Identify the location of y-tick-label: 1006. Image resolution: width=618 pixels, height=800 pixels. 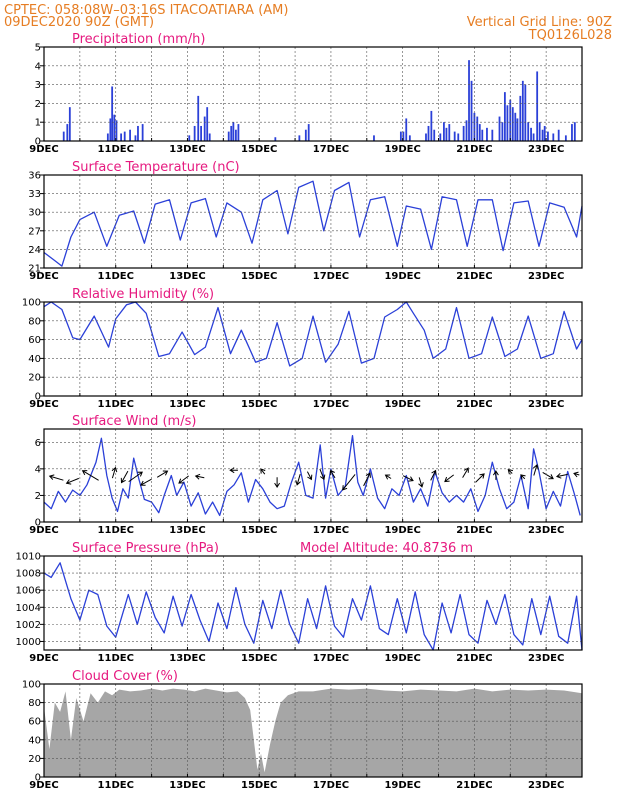
(28, 591).